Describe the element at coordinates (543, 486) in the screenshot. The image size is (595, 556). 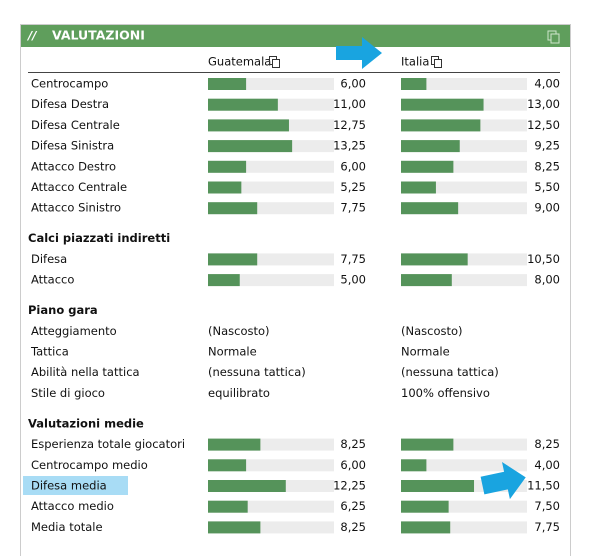
I see `rating-value: 11,50` at that location.